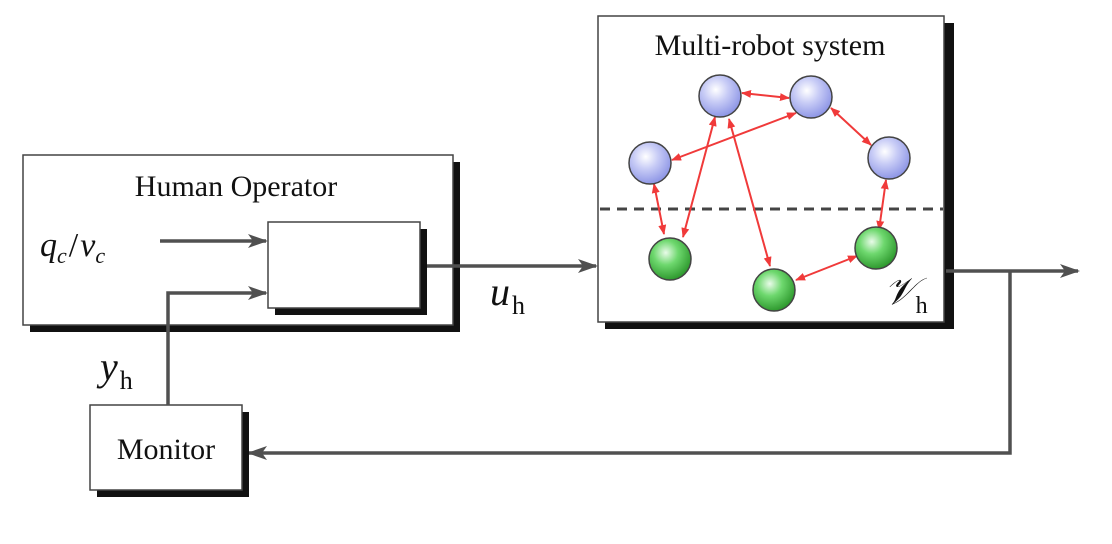  I want to click on human-operator-title: Human Operator, so click(236, 186).